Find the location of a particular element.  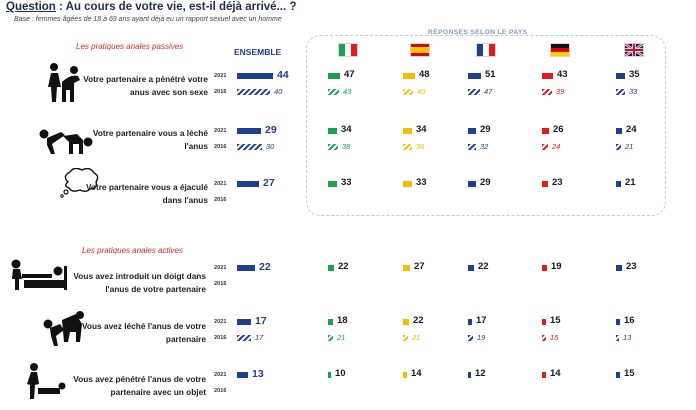

value-2016-es: 21 is located at coordinates (416, 337).